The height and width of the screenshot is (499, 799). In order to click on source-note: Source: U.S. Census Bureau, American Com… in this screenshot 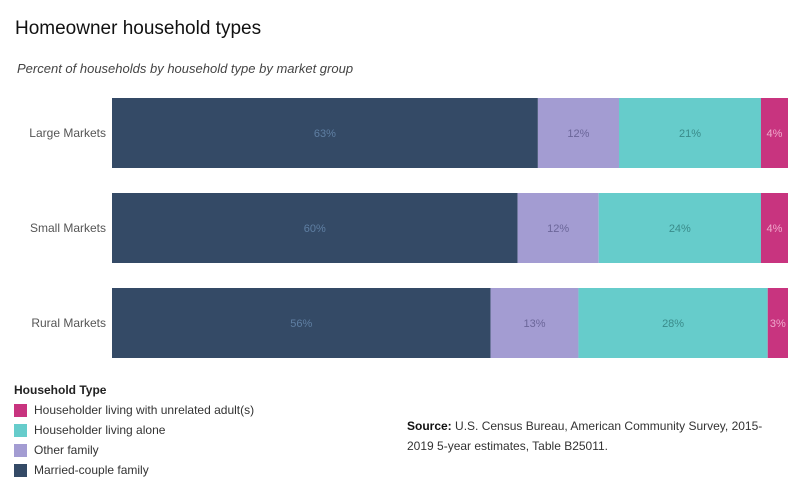, I will do `click(587, 436)`.